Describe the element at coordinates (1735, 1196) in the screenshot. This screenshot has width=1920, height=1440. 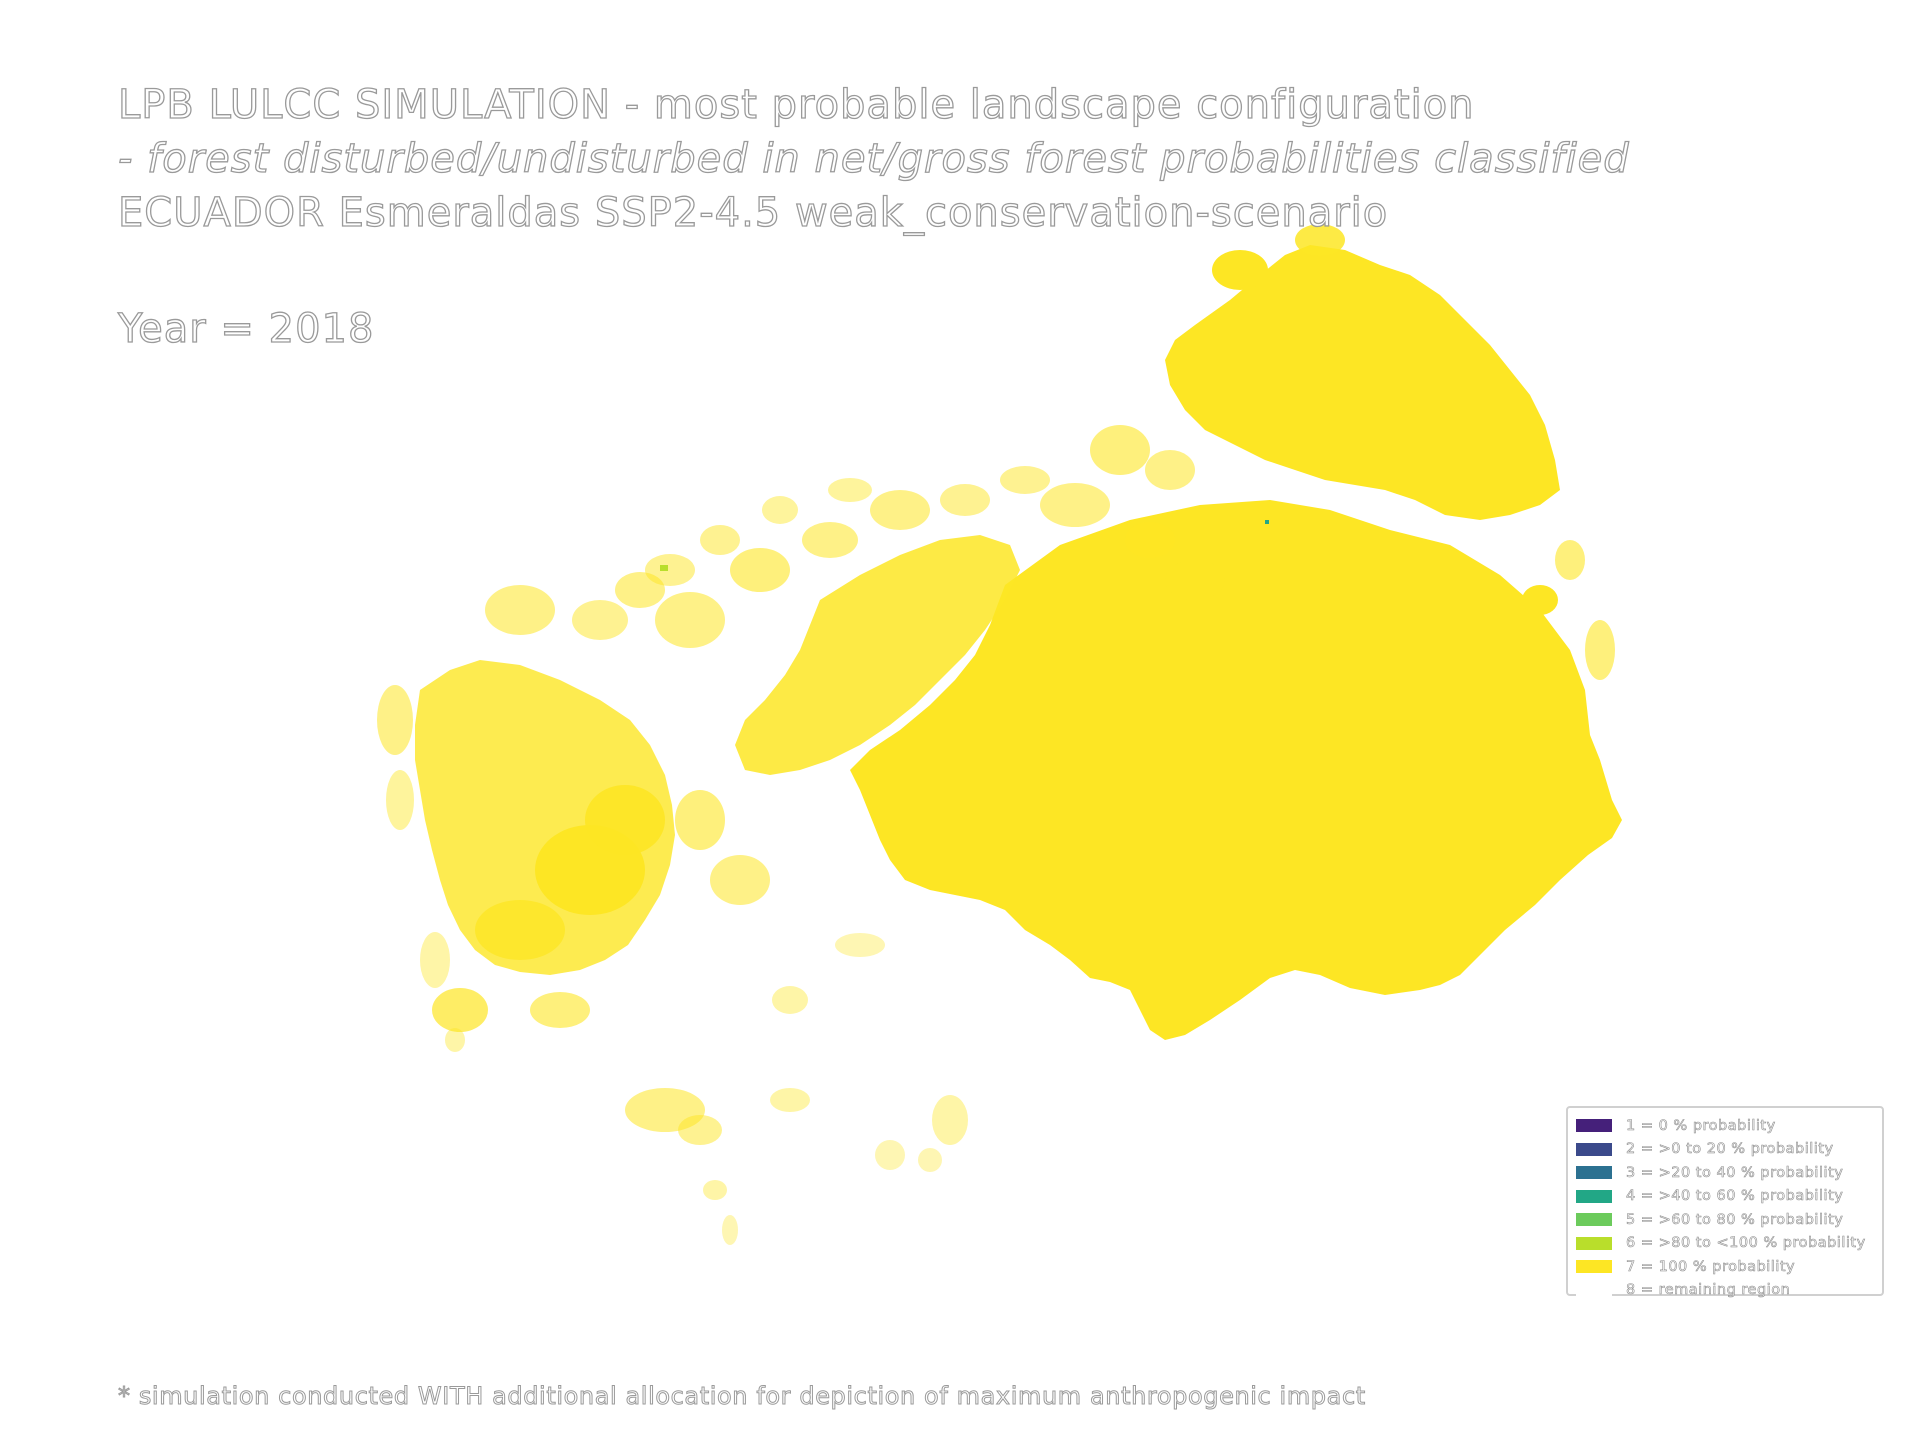
I see `legend-label: 4 = >40 to 60 % probability` at that location.